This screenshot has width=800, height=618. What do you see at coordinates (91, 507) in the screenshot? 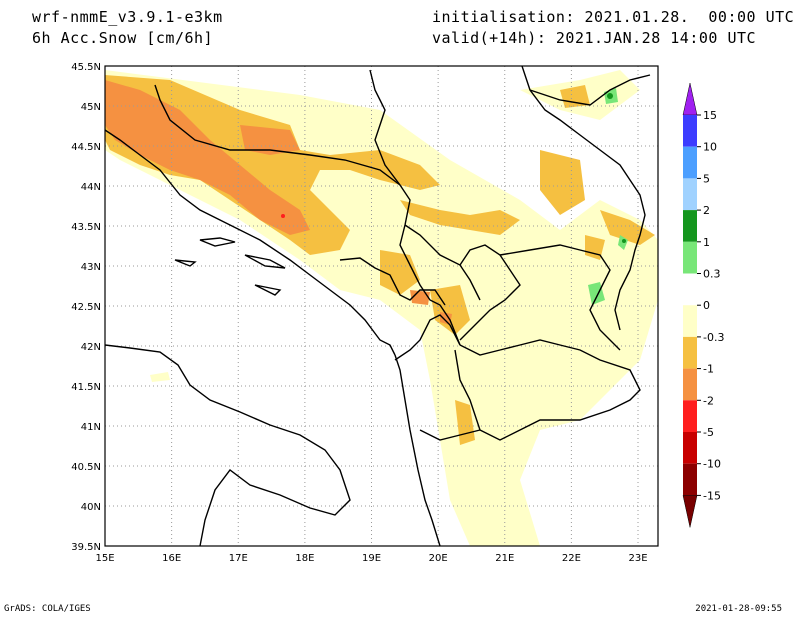
I see `lat-tick-label: 40N` at bounding box center [91, 507].